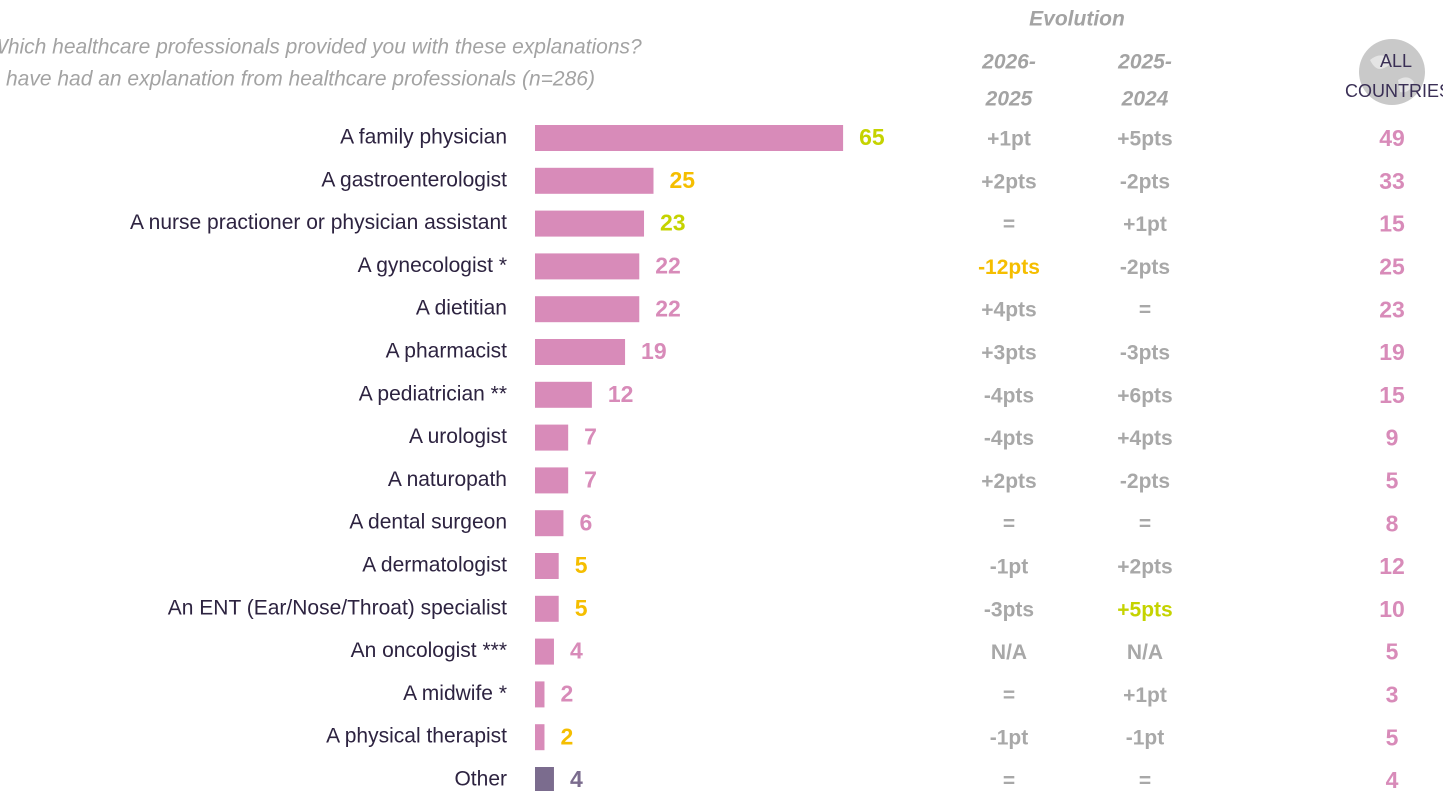  Describe the element at coordinates (337, 607) in the screenshot. I see `category-label: An ENT (Ear/Nose/Throat) specialist` at that location.